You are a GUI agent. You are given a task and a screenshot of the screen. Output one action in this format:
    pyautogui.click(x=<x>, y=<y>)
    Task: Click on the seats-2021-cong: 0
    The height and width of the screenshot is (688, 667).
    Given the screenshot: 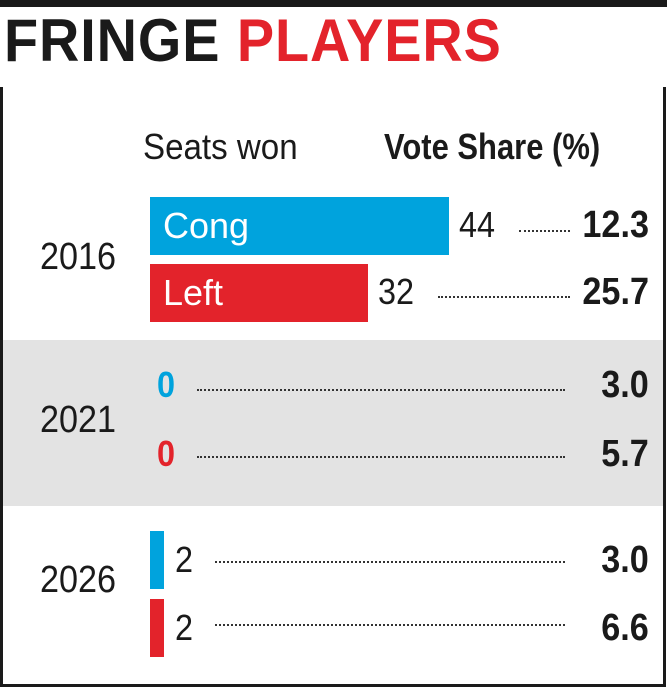 What is the action you would take?
    pyautogui.click(x=166, y=384)
    